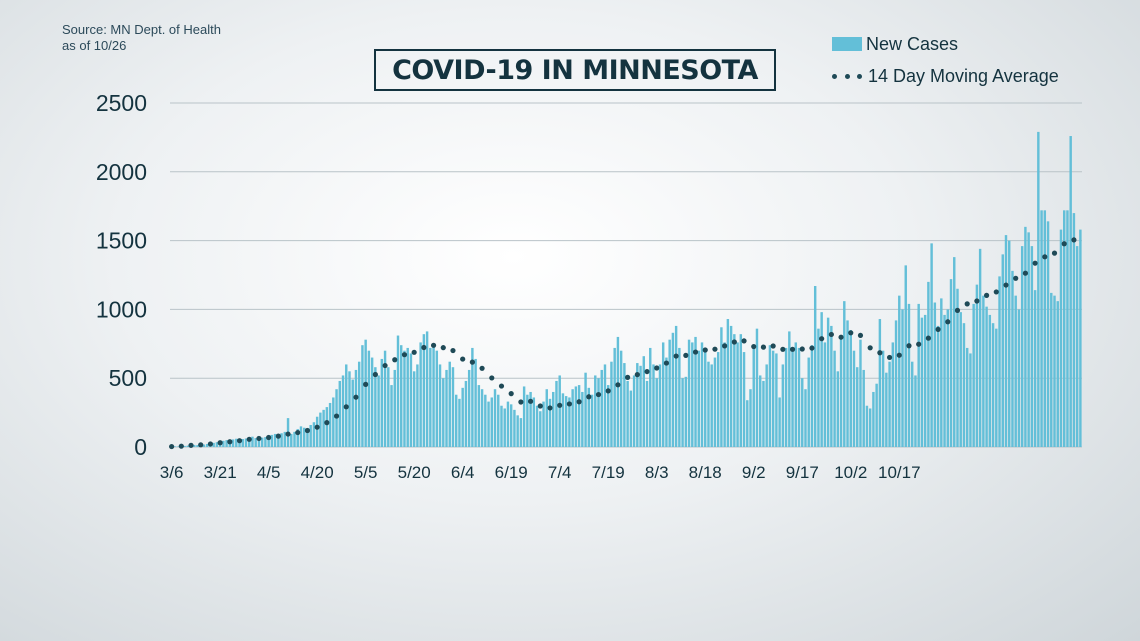 This screenshot has height=641, width=1140. I want to click on x-tick-label: 6/19, so click(511, 472).